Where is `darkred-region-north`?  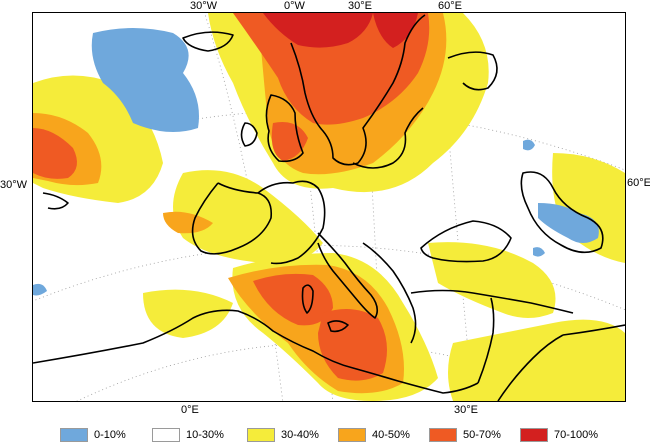 darkred-region-north is located at coordinates (318, 30).